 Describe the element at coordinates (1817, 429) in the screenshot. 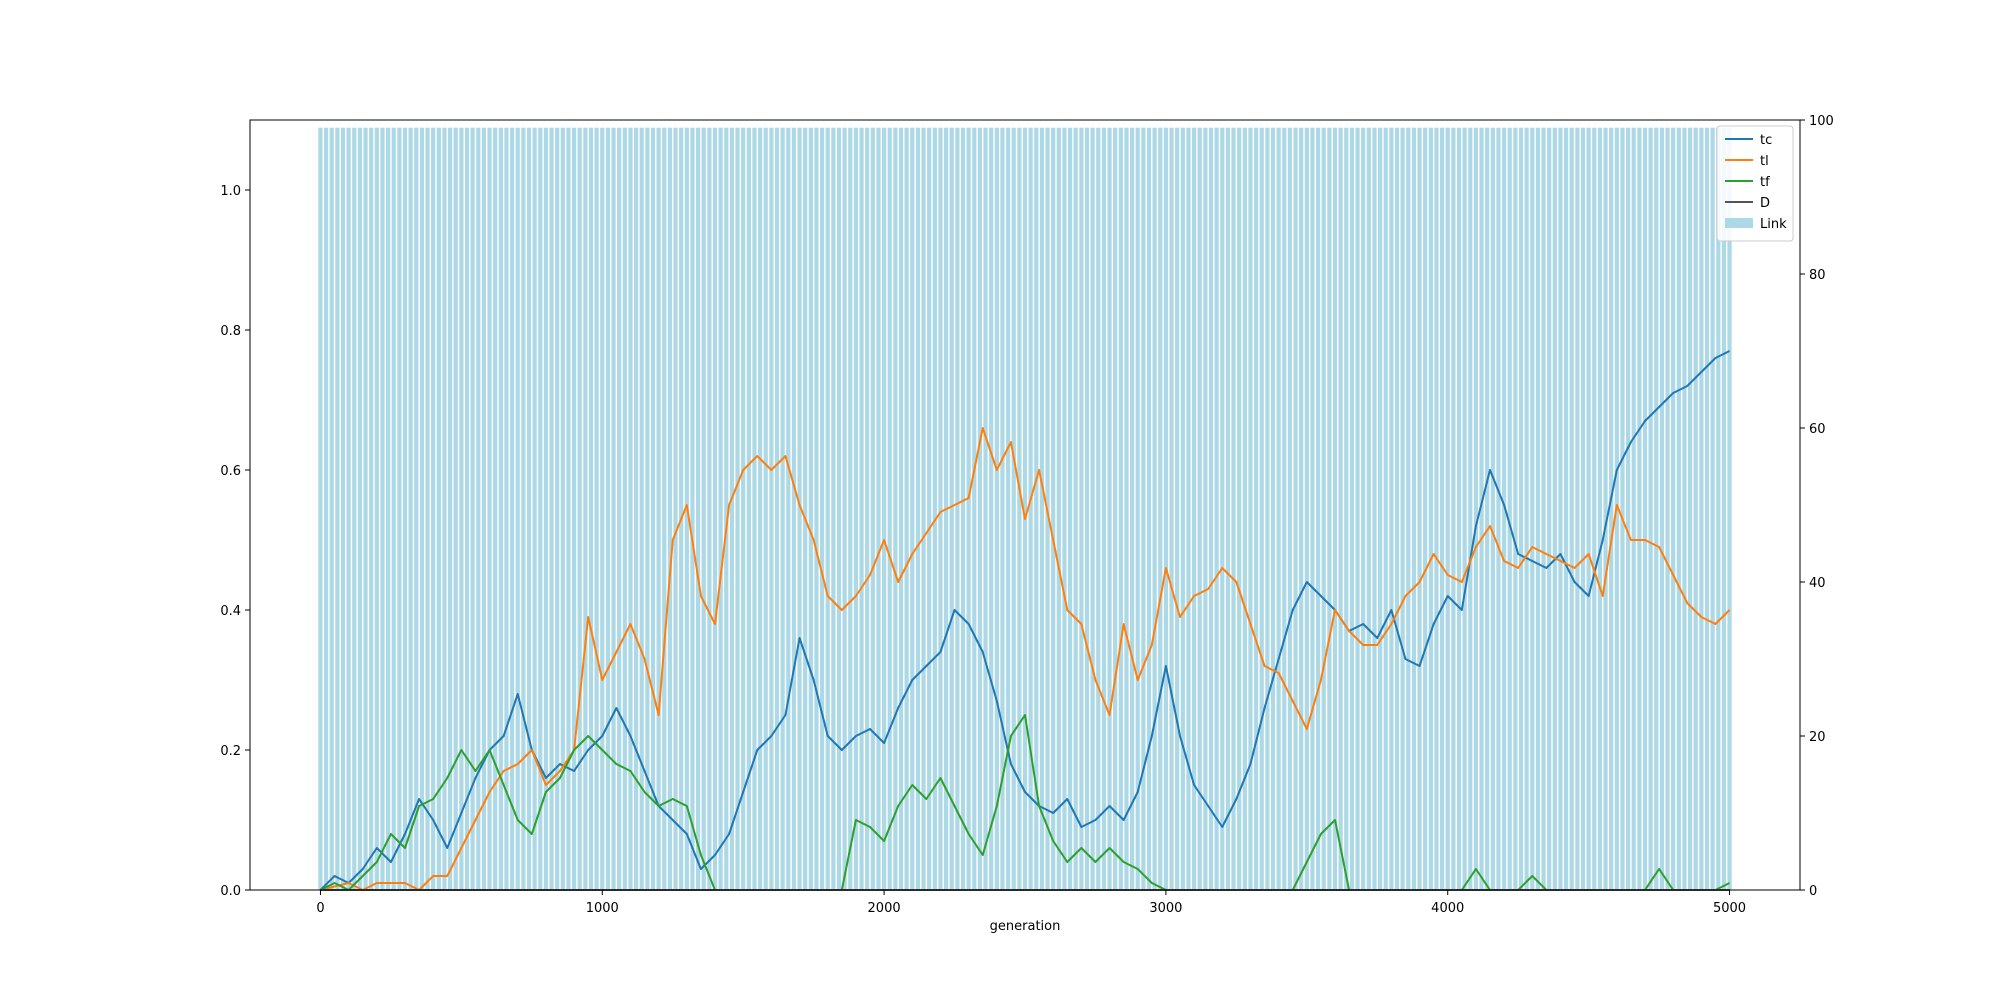

I see `y-right-tick-label: 60` at that location.